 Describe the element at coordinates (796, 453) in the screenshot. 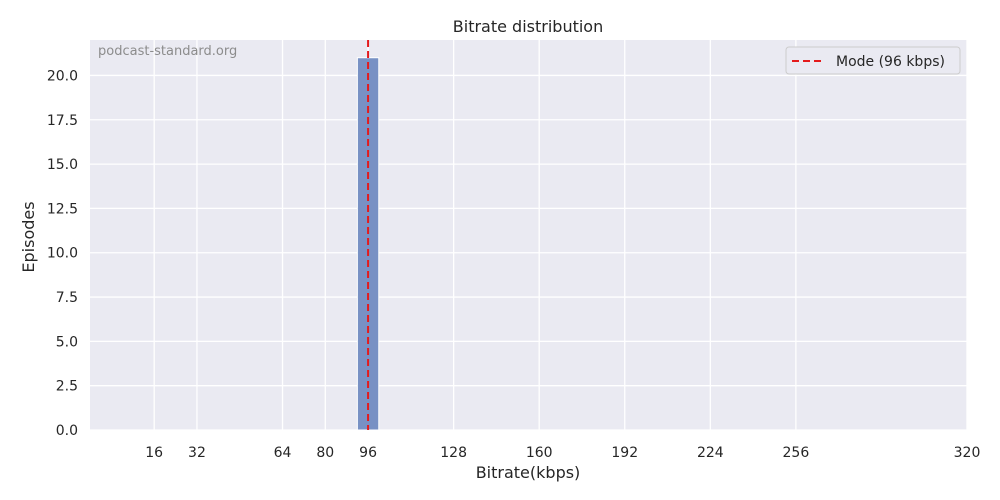

I see `x-tick-label: 256` at that location.